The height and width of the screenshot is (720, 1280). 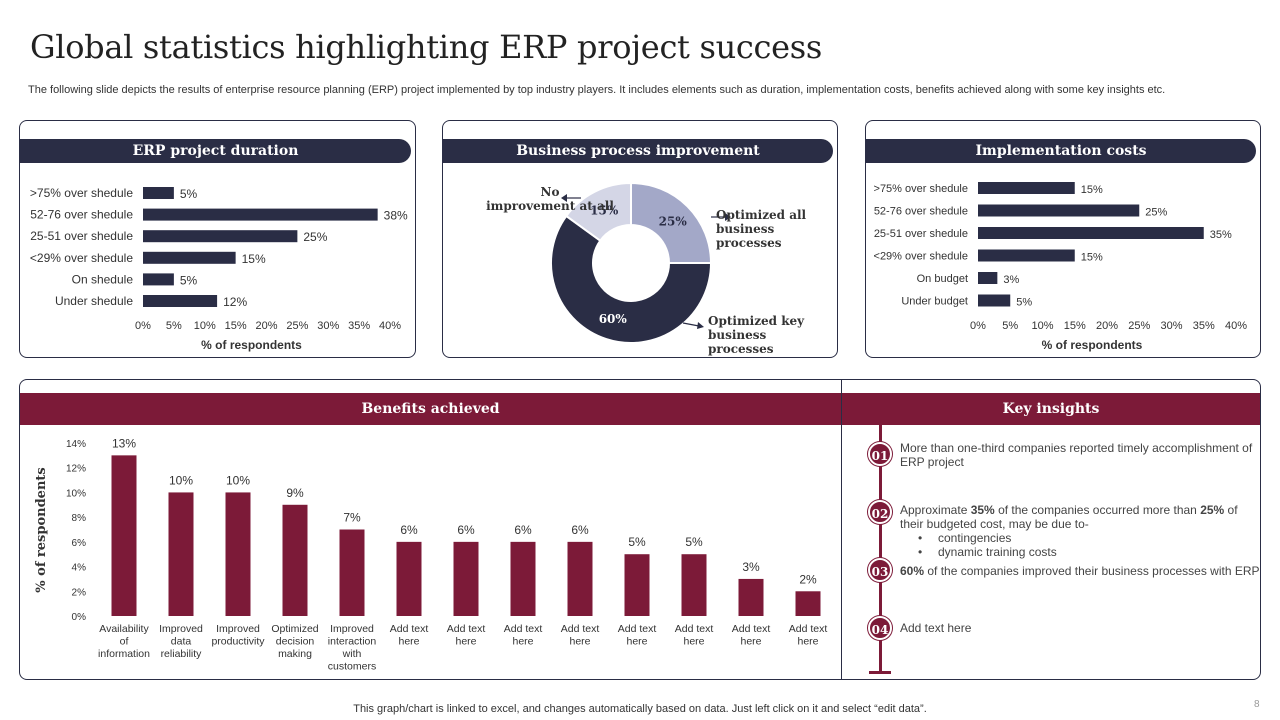 What do you see at coordinates (352, 667) in the screenshot?
I see `category-label: customers` at bounding box center [352, 667].